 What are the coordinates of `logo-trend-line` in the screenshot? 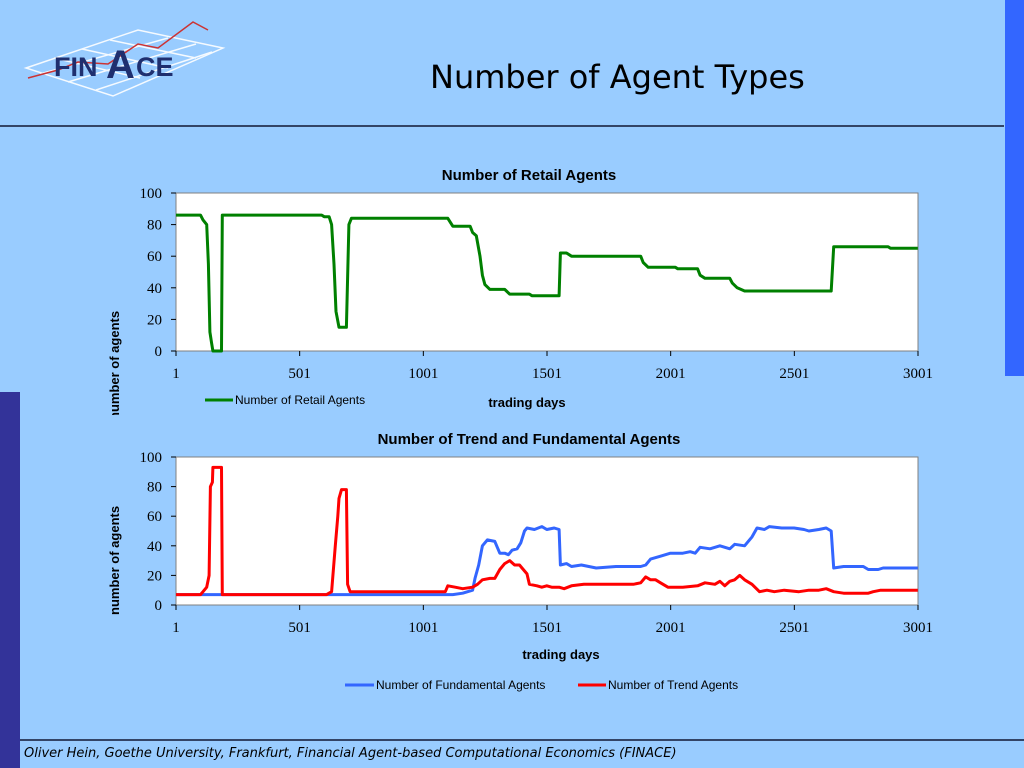 It's located at (118, 50).